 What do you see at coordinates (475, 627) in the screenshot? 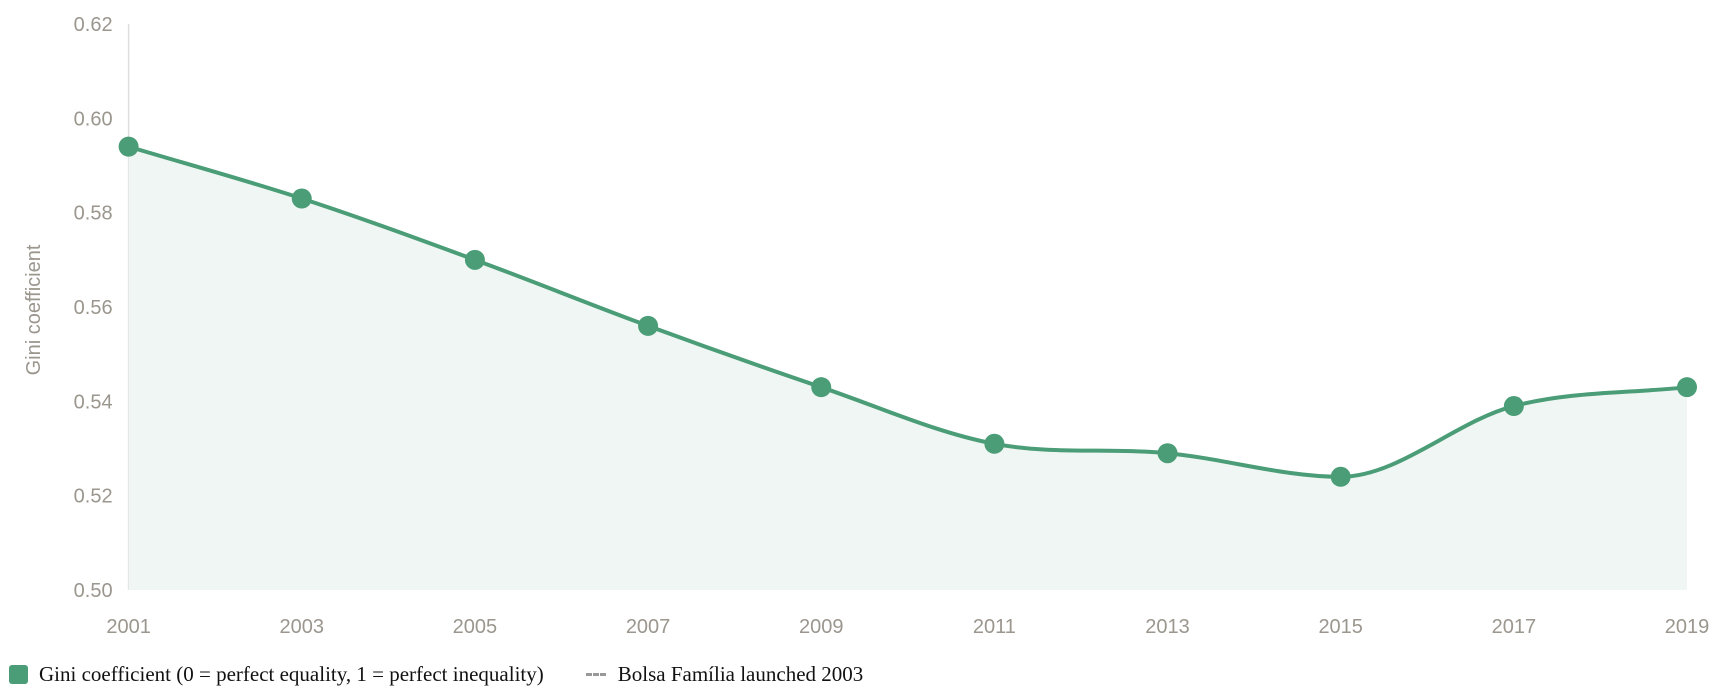
I see `x-tick-label: 2005` at bounding box center [475, 627].